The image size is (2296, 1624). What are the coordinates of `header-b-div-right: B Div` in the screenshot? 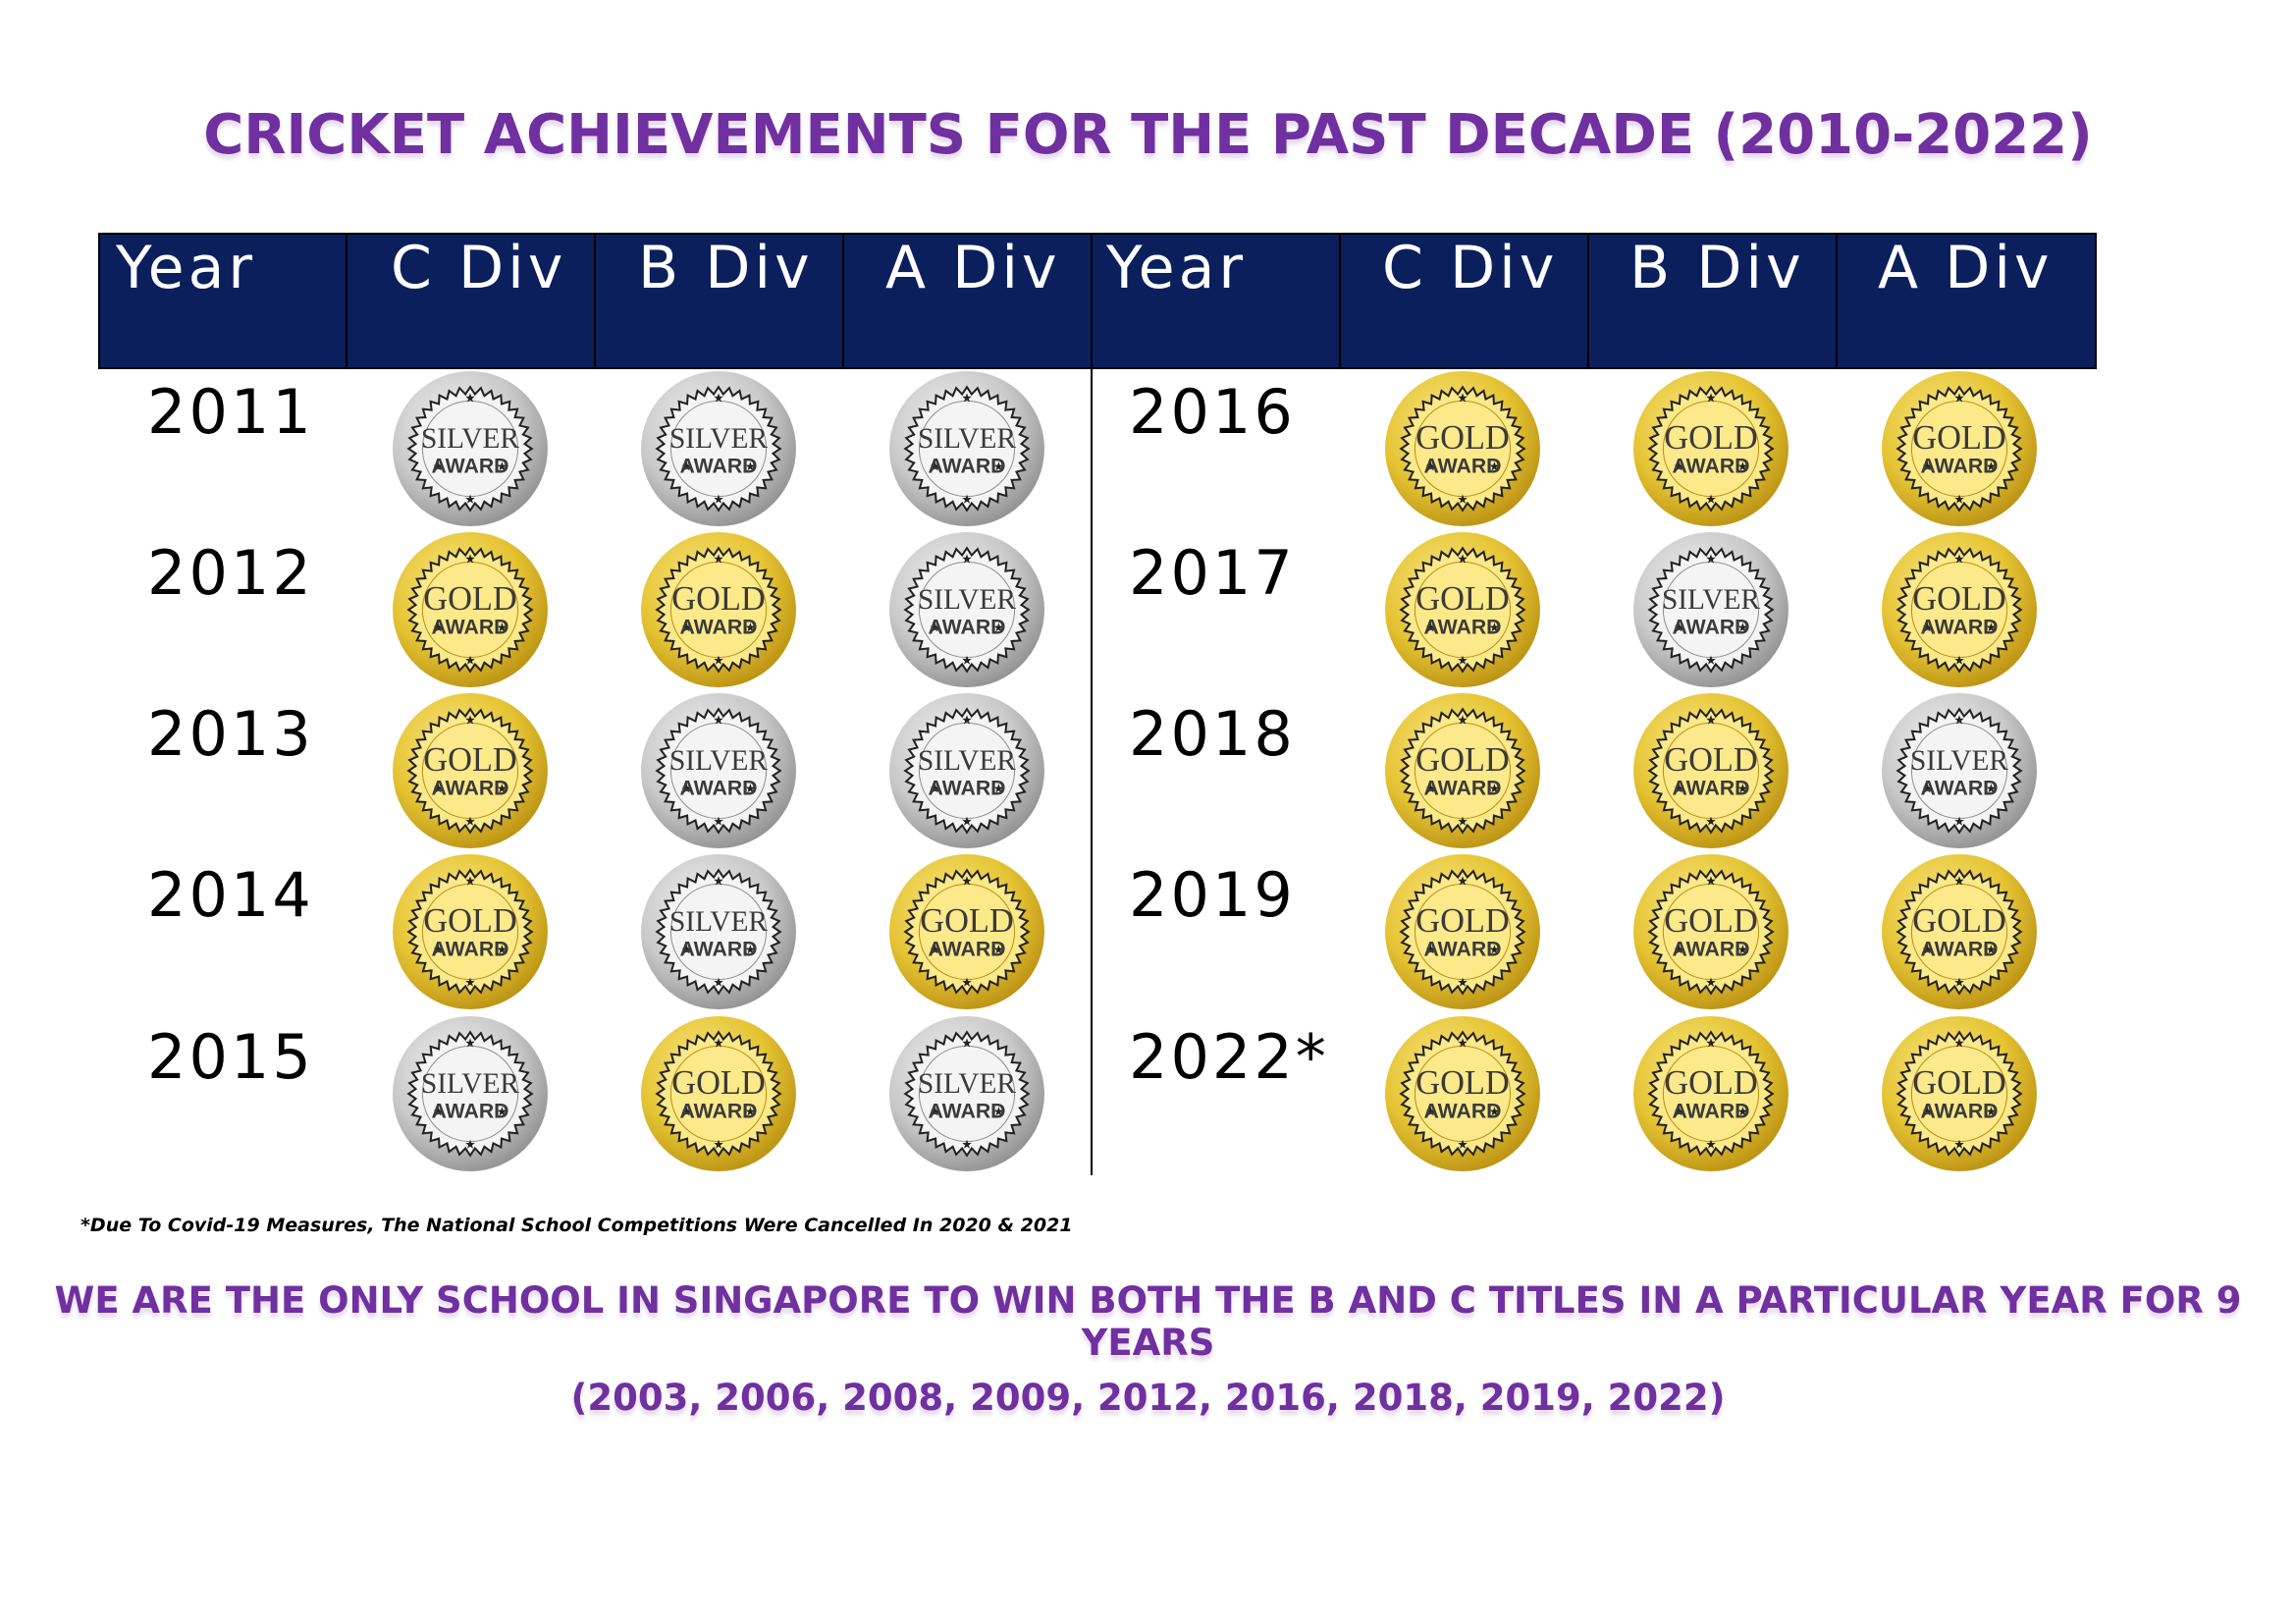 It's located at (1717, 268).